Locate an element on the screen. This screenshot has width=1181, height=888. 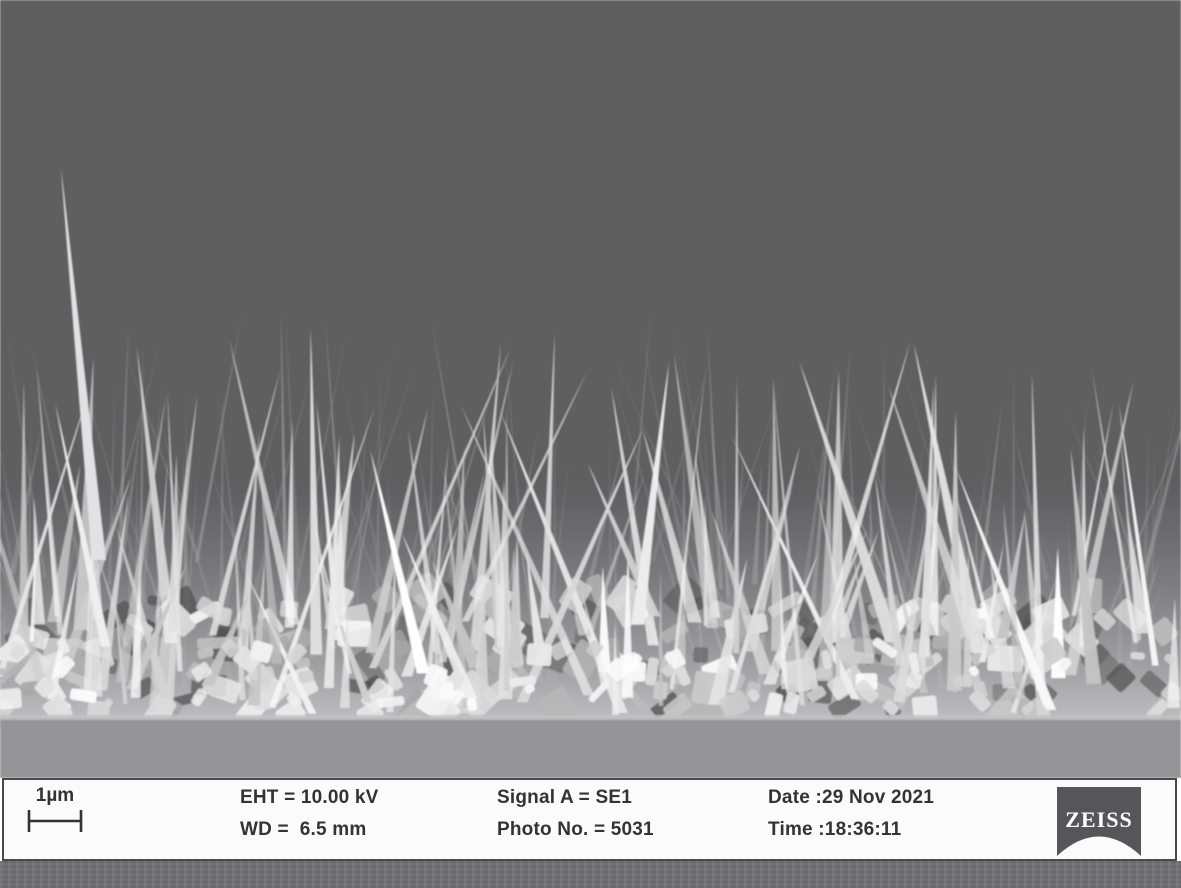
signal-value: Signal A = SE1 is located at coordinates (564, 797).